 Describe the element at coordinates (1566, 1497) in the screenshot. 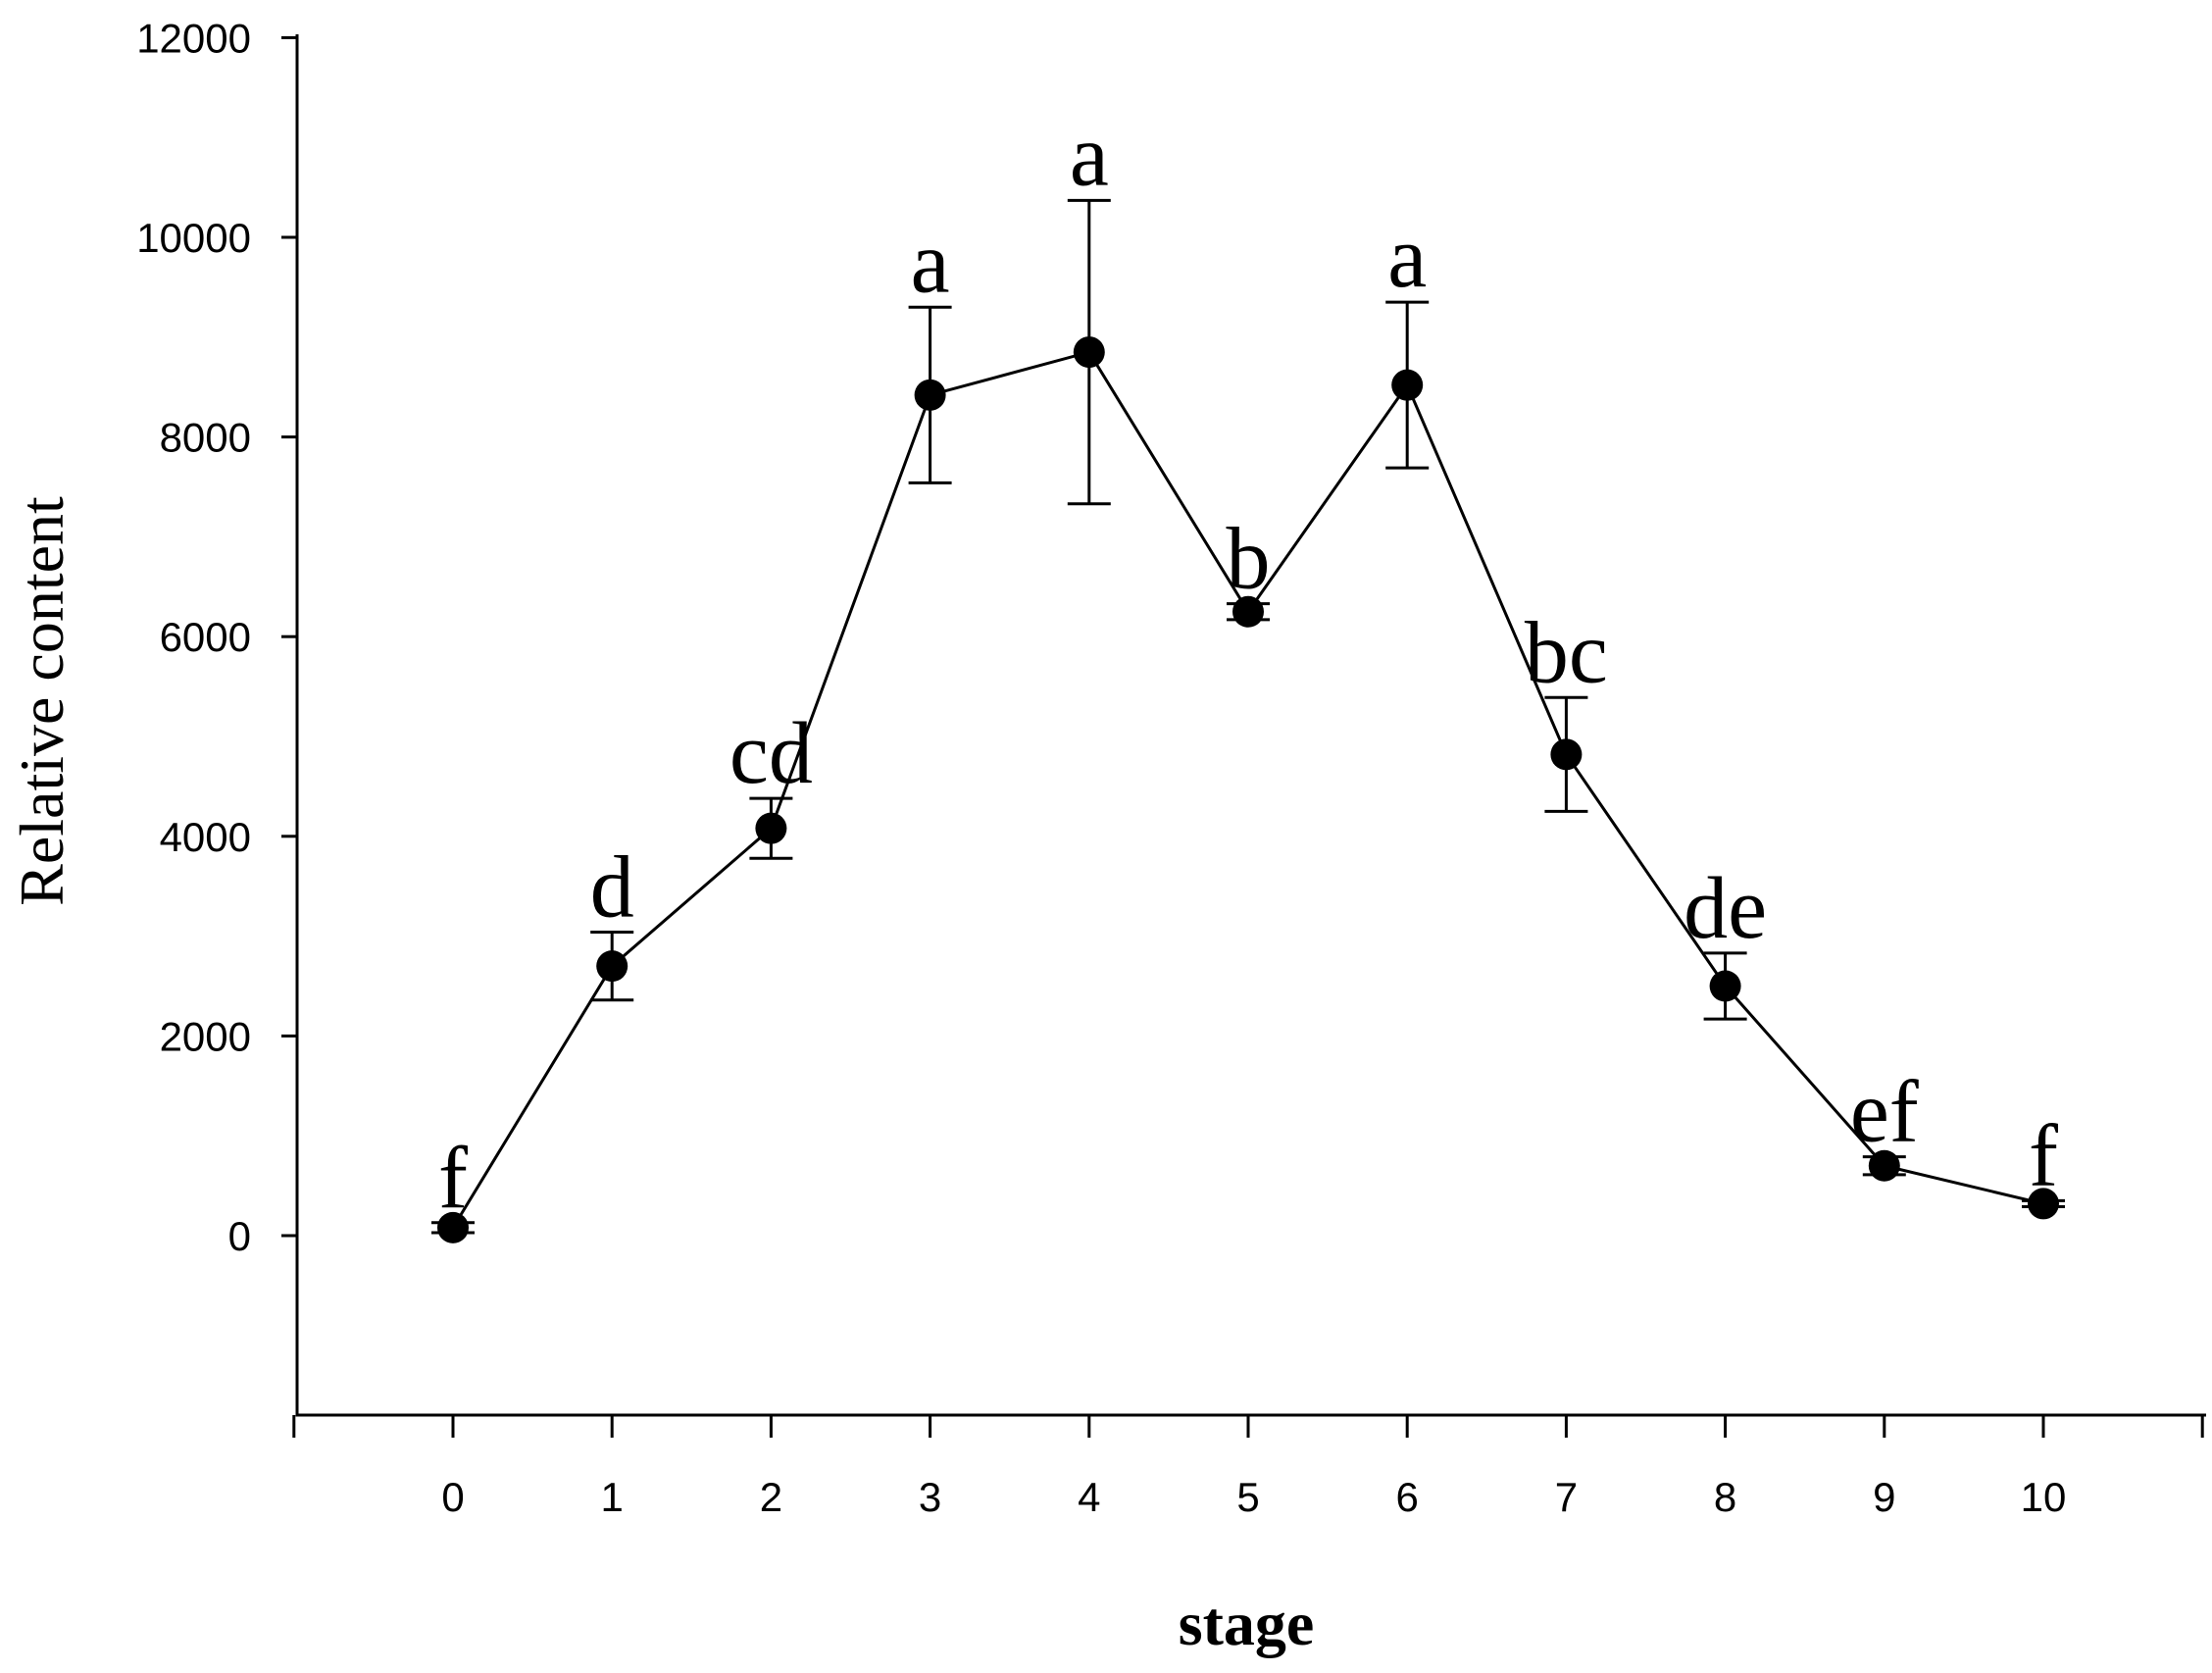

I see `x-tick-label: 7` at that location.